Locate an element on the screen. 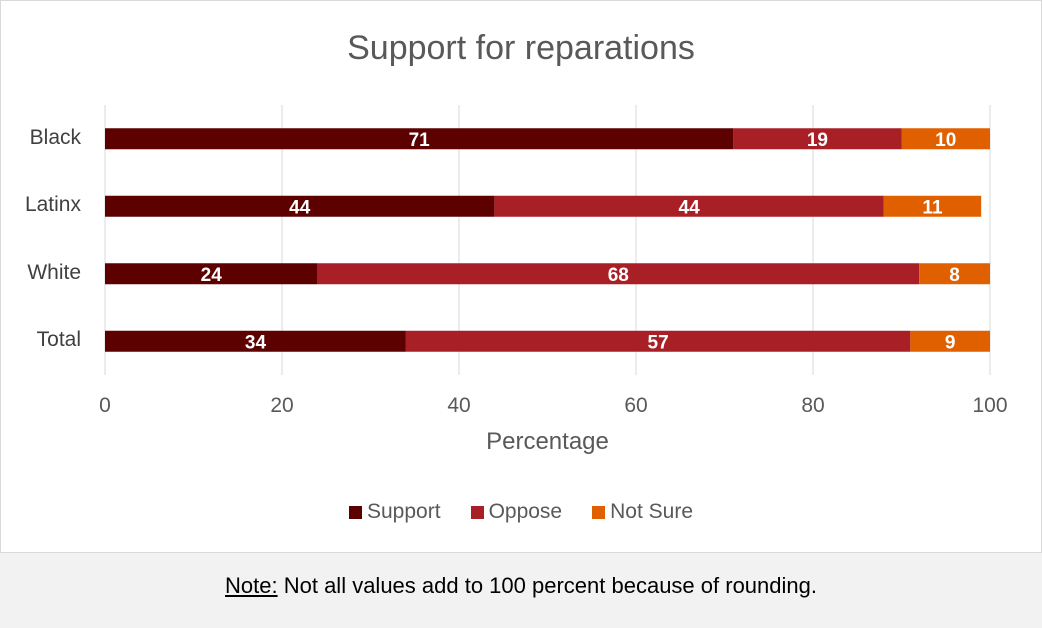  y-label-latinx: Latinx is located at coordinates (52, 205).